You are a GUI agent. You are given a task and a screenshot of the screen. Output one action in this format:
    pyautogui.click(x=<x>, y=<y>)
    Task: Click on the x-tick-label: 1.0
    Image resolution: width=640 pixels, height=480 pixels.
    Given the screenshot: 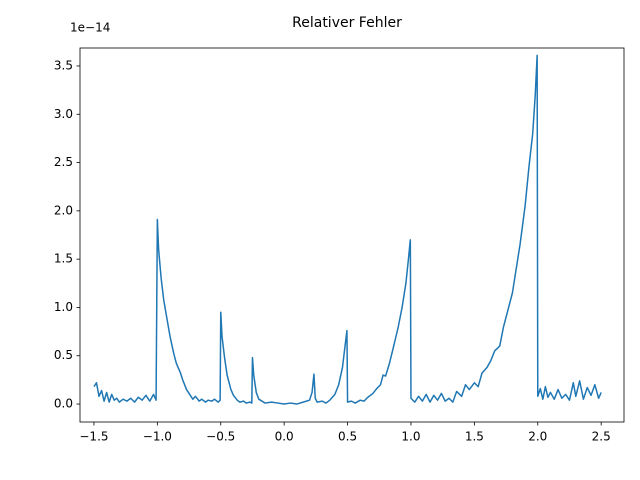 What is the action you would take?
    pyautogui.click(x=410, y=437)
    